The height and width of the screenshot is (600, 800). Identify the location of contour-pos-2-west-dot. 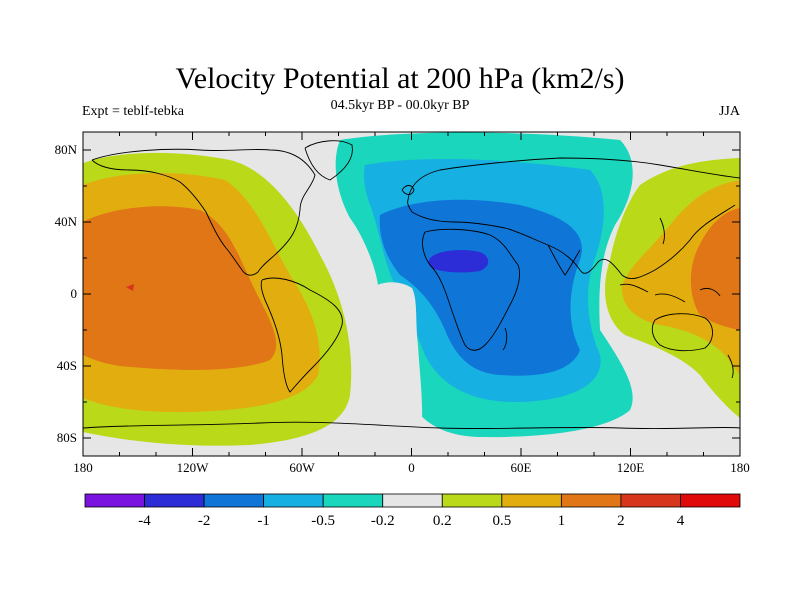
(130, 287).